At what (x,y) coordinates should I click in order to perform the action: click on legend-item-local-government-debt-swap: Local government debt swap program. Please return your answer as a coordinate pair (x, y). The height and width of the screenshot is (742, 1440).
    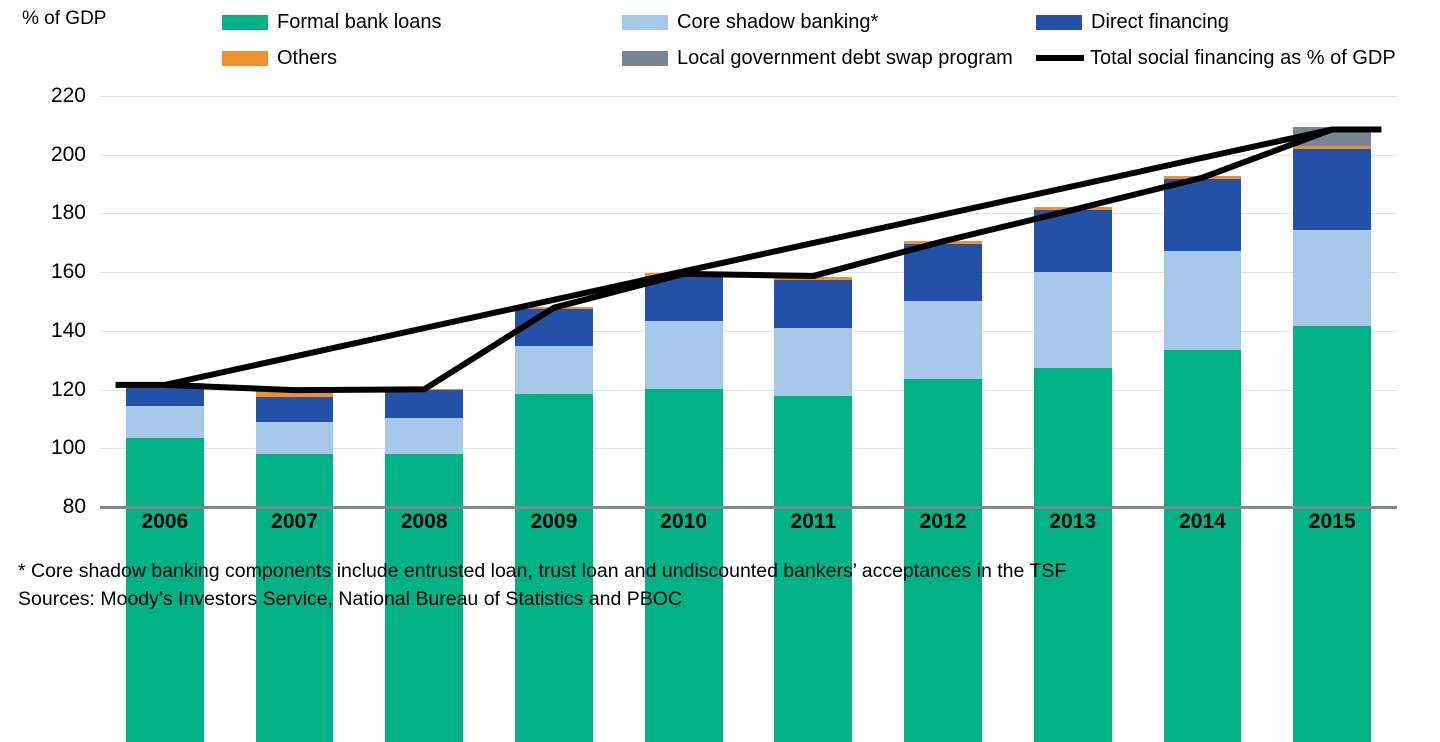
    Looking at the image, I should click on (817, 58).